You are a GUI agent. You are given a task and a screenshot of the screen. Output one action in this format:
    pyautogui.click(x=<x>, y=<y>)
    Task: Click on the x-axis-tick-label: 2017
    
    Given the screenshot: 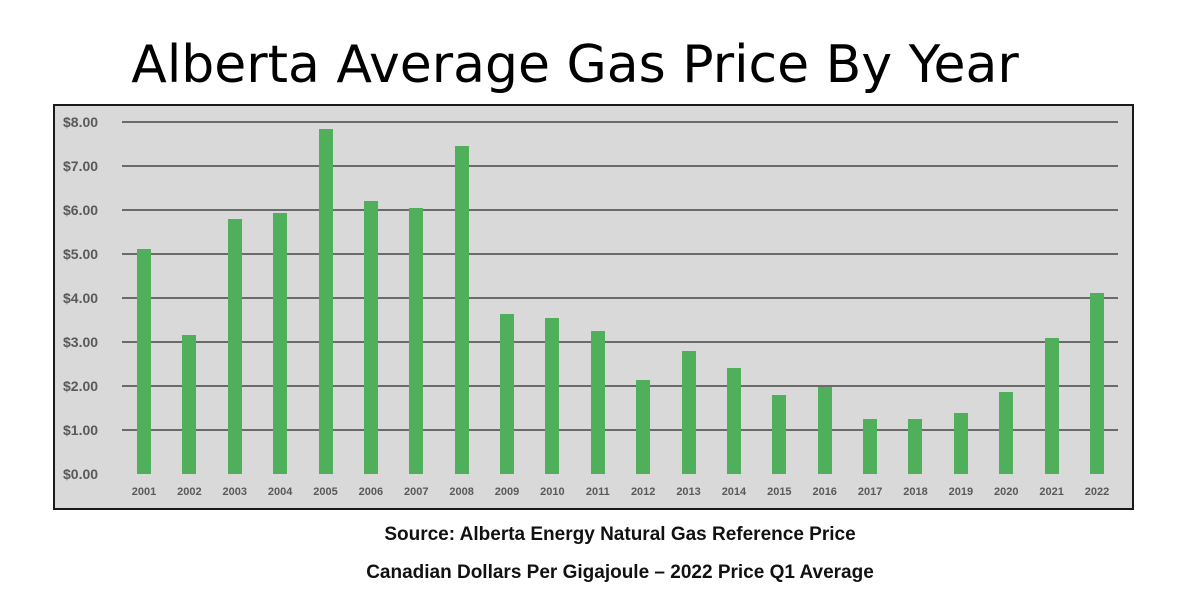 What is the action you would take?
    pyautogui.click(x=870, y=492)
    